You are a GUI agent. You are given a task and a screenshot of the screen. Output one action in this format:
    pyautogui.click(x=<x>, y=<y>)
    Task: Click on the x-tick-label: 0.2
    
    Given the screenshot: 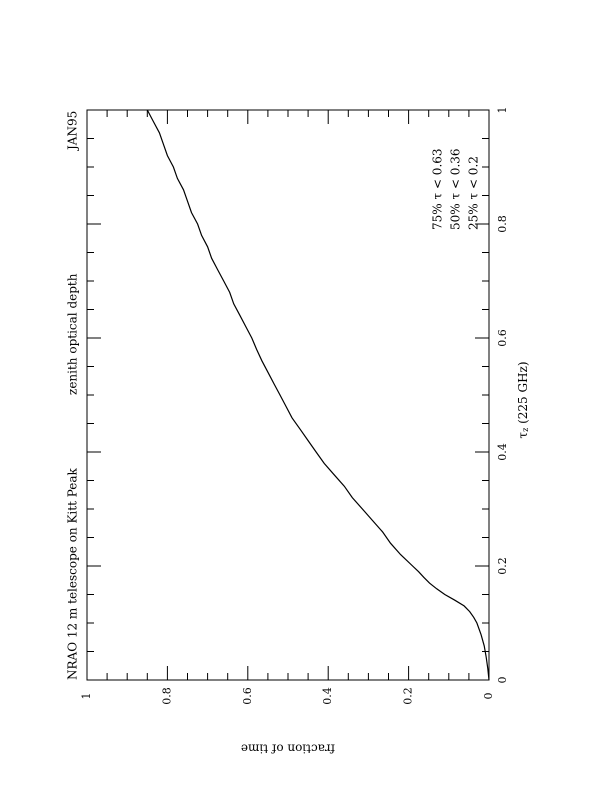 What is the action you would take?
    pyautogui.click(x=502, y=566)
    